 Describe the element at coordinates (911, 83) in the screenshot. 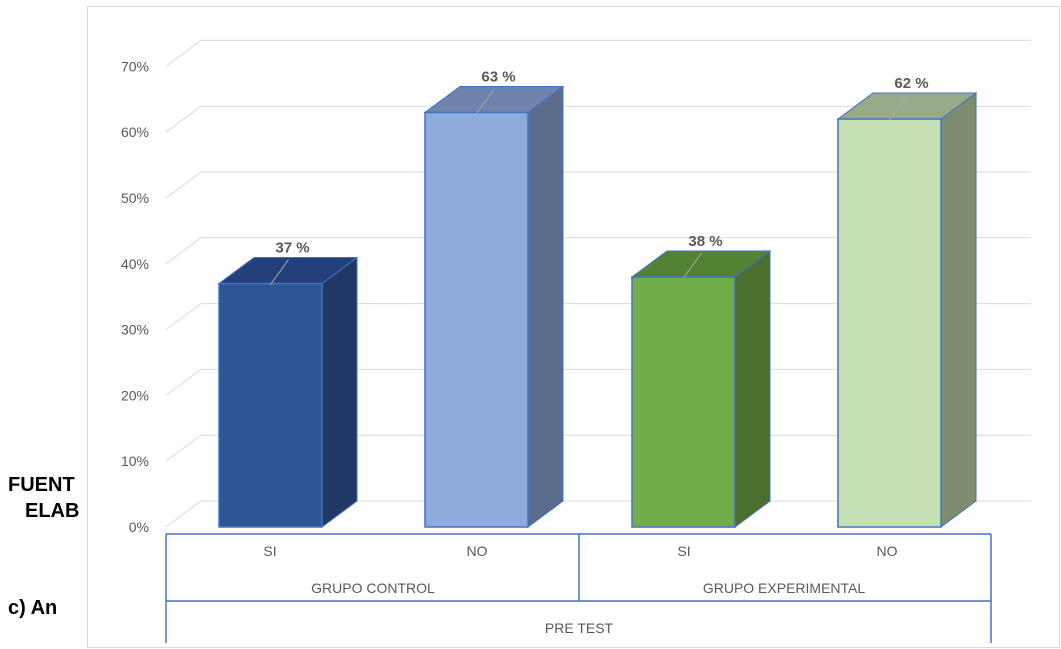

I see `data-label: 62 %` at that location.